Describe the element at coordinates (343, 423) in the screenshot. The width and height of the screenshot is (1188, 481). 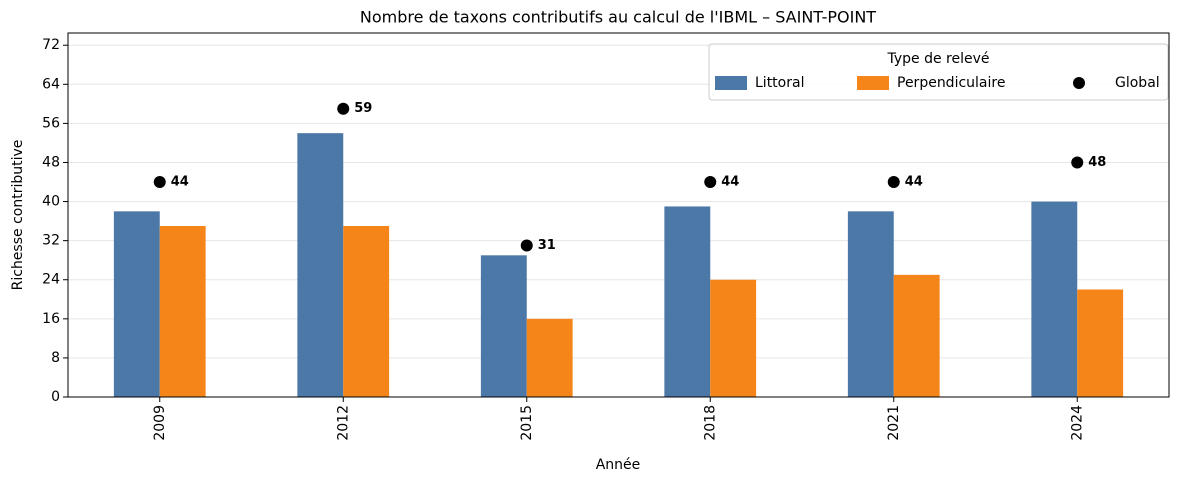
I see `x-tick-label: 2012` at that location.